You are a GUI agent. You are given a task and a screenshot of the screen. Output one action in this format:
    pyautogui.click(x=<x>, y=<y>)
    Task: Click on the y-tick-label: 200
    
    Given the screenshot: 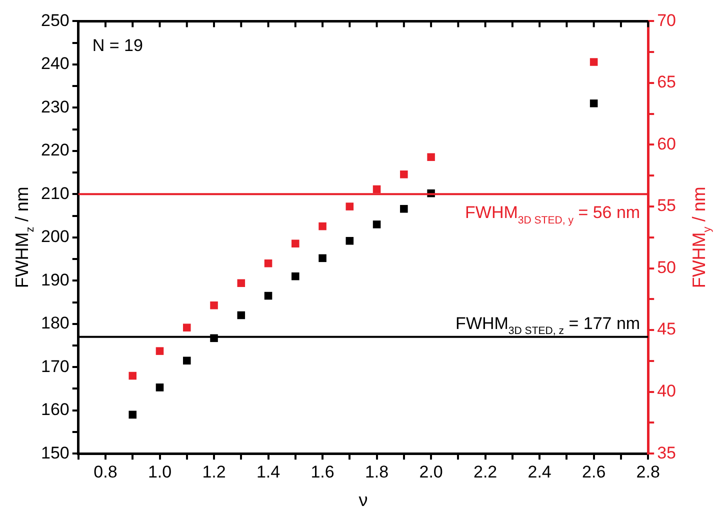 What is the action you would take?
    pyautogui.click(x=55, y=236)
    